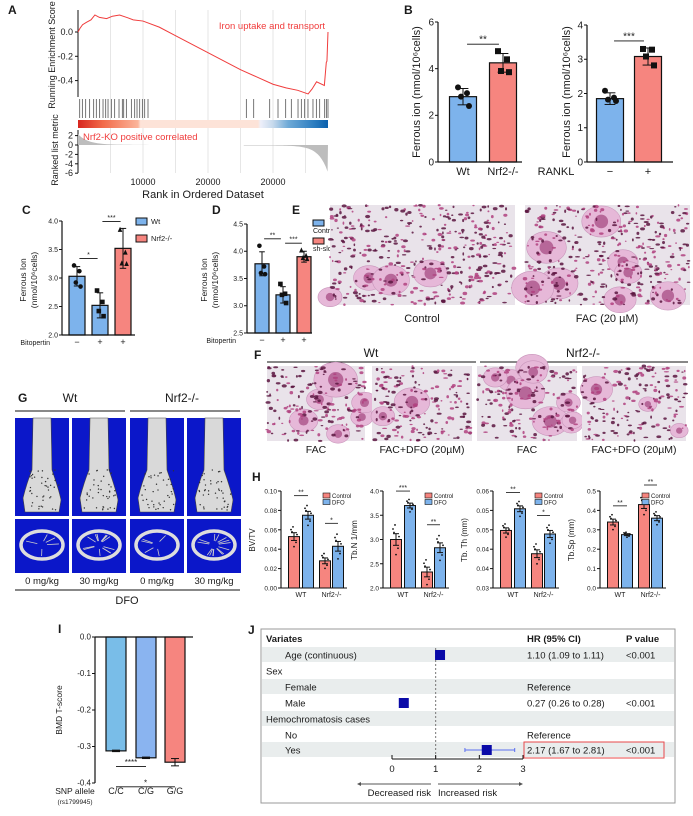 The image size is (693, 816). I want to click on arrow-head, so click(359, 784).